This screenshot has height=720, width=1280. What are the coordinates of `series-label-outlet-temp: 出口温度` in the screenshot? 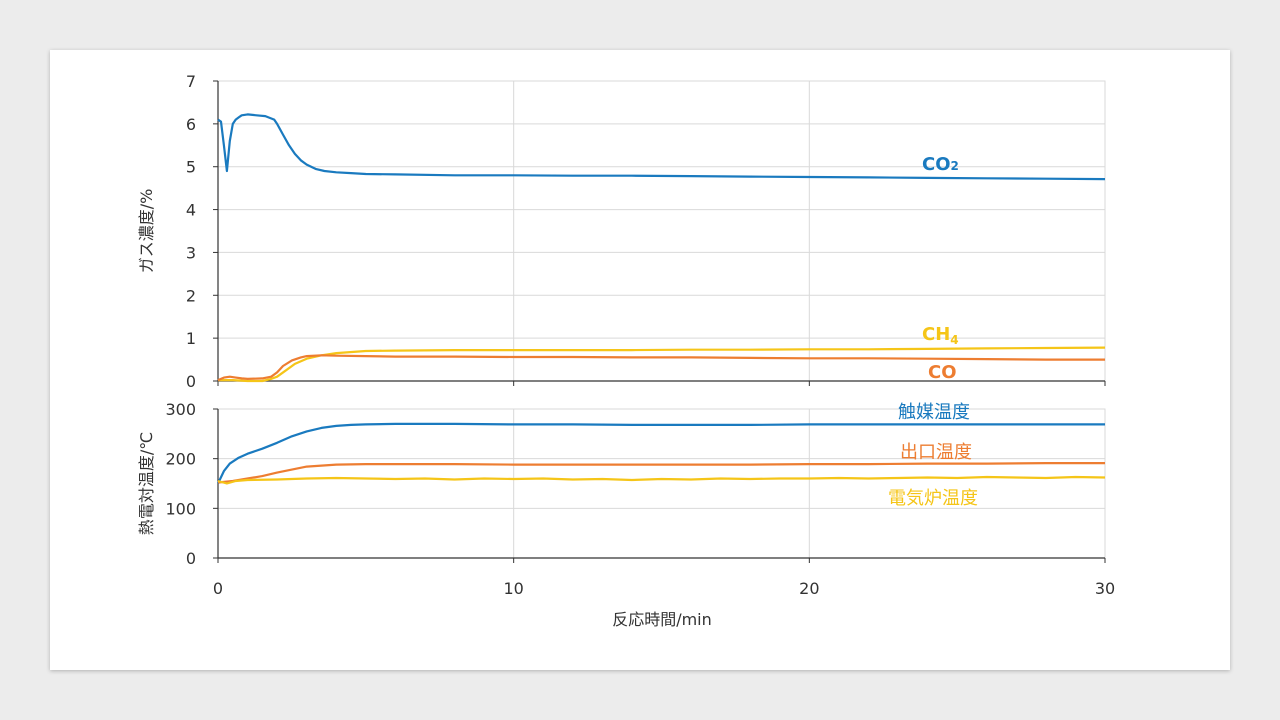 It's located at (936, 452).